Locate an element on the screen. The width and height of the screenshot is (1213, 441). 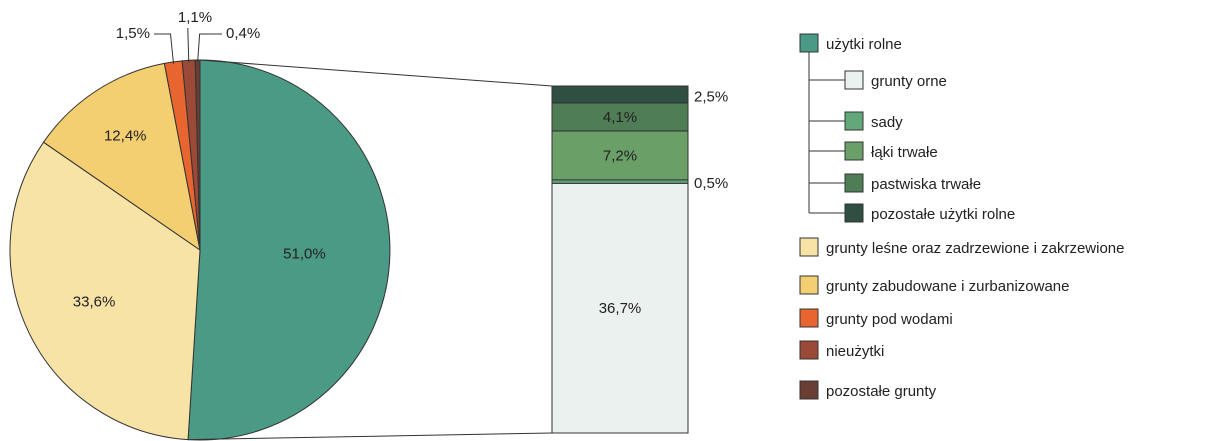
bar-segment-pozur is located at coordinates (620, 94).